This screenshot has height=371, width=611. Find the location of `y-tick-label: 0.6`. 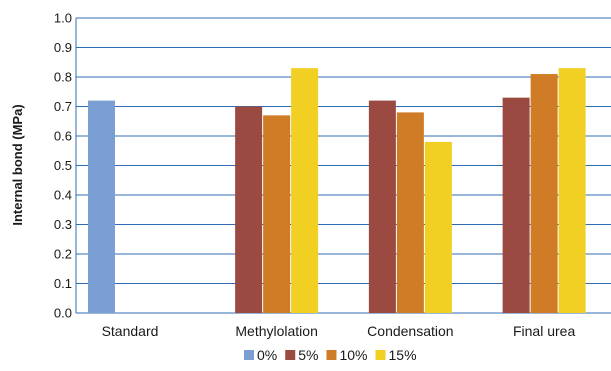

y-tick-label: 0.6 is located at coordinates (63, 136).